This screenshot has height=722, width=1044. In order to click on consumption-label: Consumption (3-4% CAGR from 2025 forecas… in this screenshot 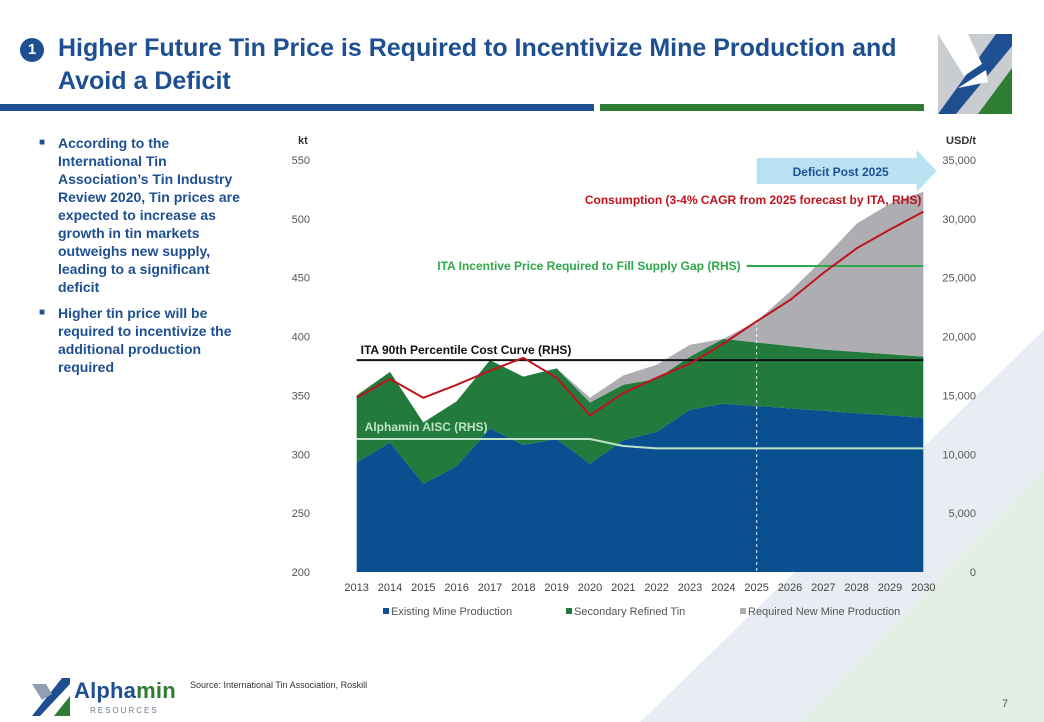, I will do `click(753, 200)`.